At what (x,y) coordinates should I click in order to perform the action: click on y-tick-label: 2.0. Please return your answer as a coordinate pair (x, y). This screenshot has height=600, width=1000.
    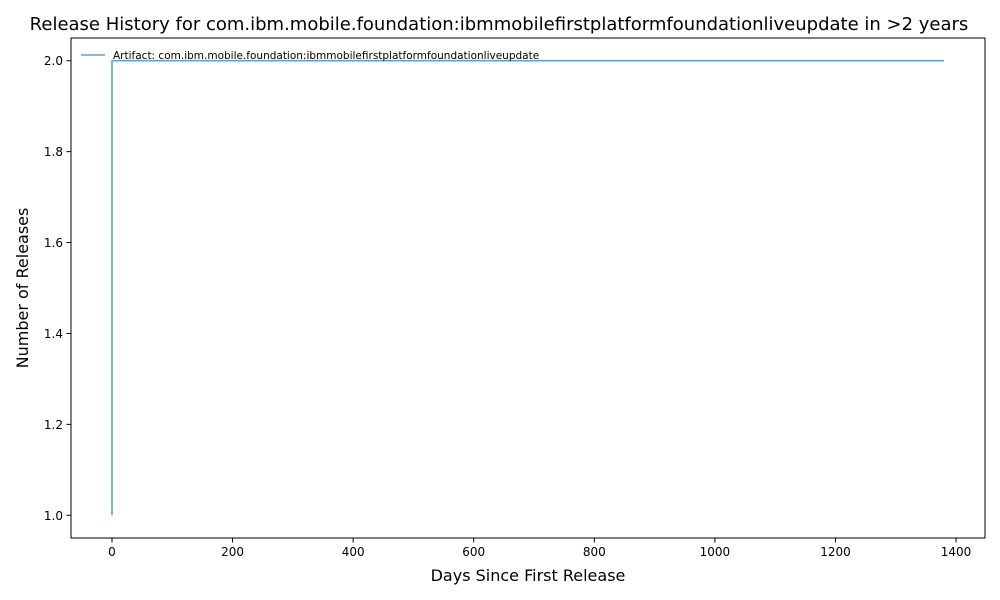
    Looking at the image, I should click on (53, 61).